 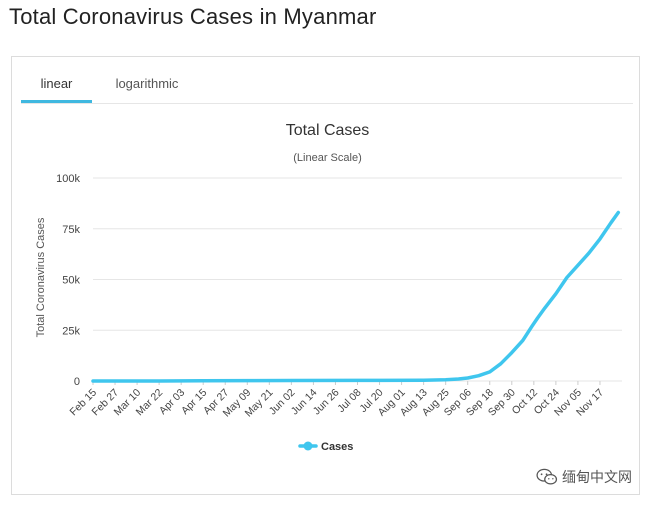 What do you see at coordinates (41, 277) in the screenshot?
I see `y-axis-label: Total Coronavirus Cases` at bounding box center [41, 277].